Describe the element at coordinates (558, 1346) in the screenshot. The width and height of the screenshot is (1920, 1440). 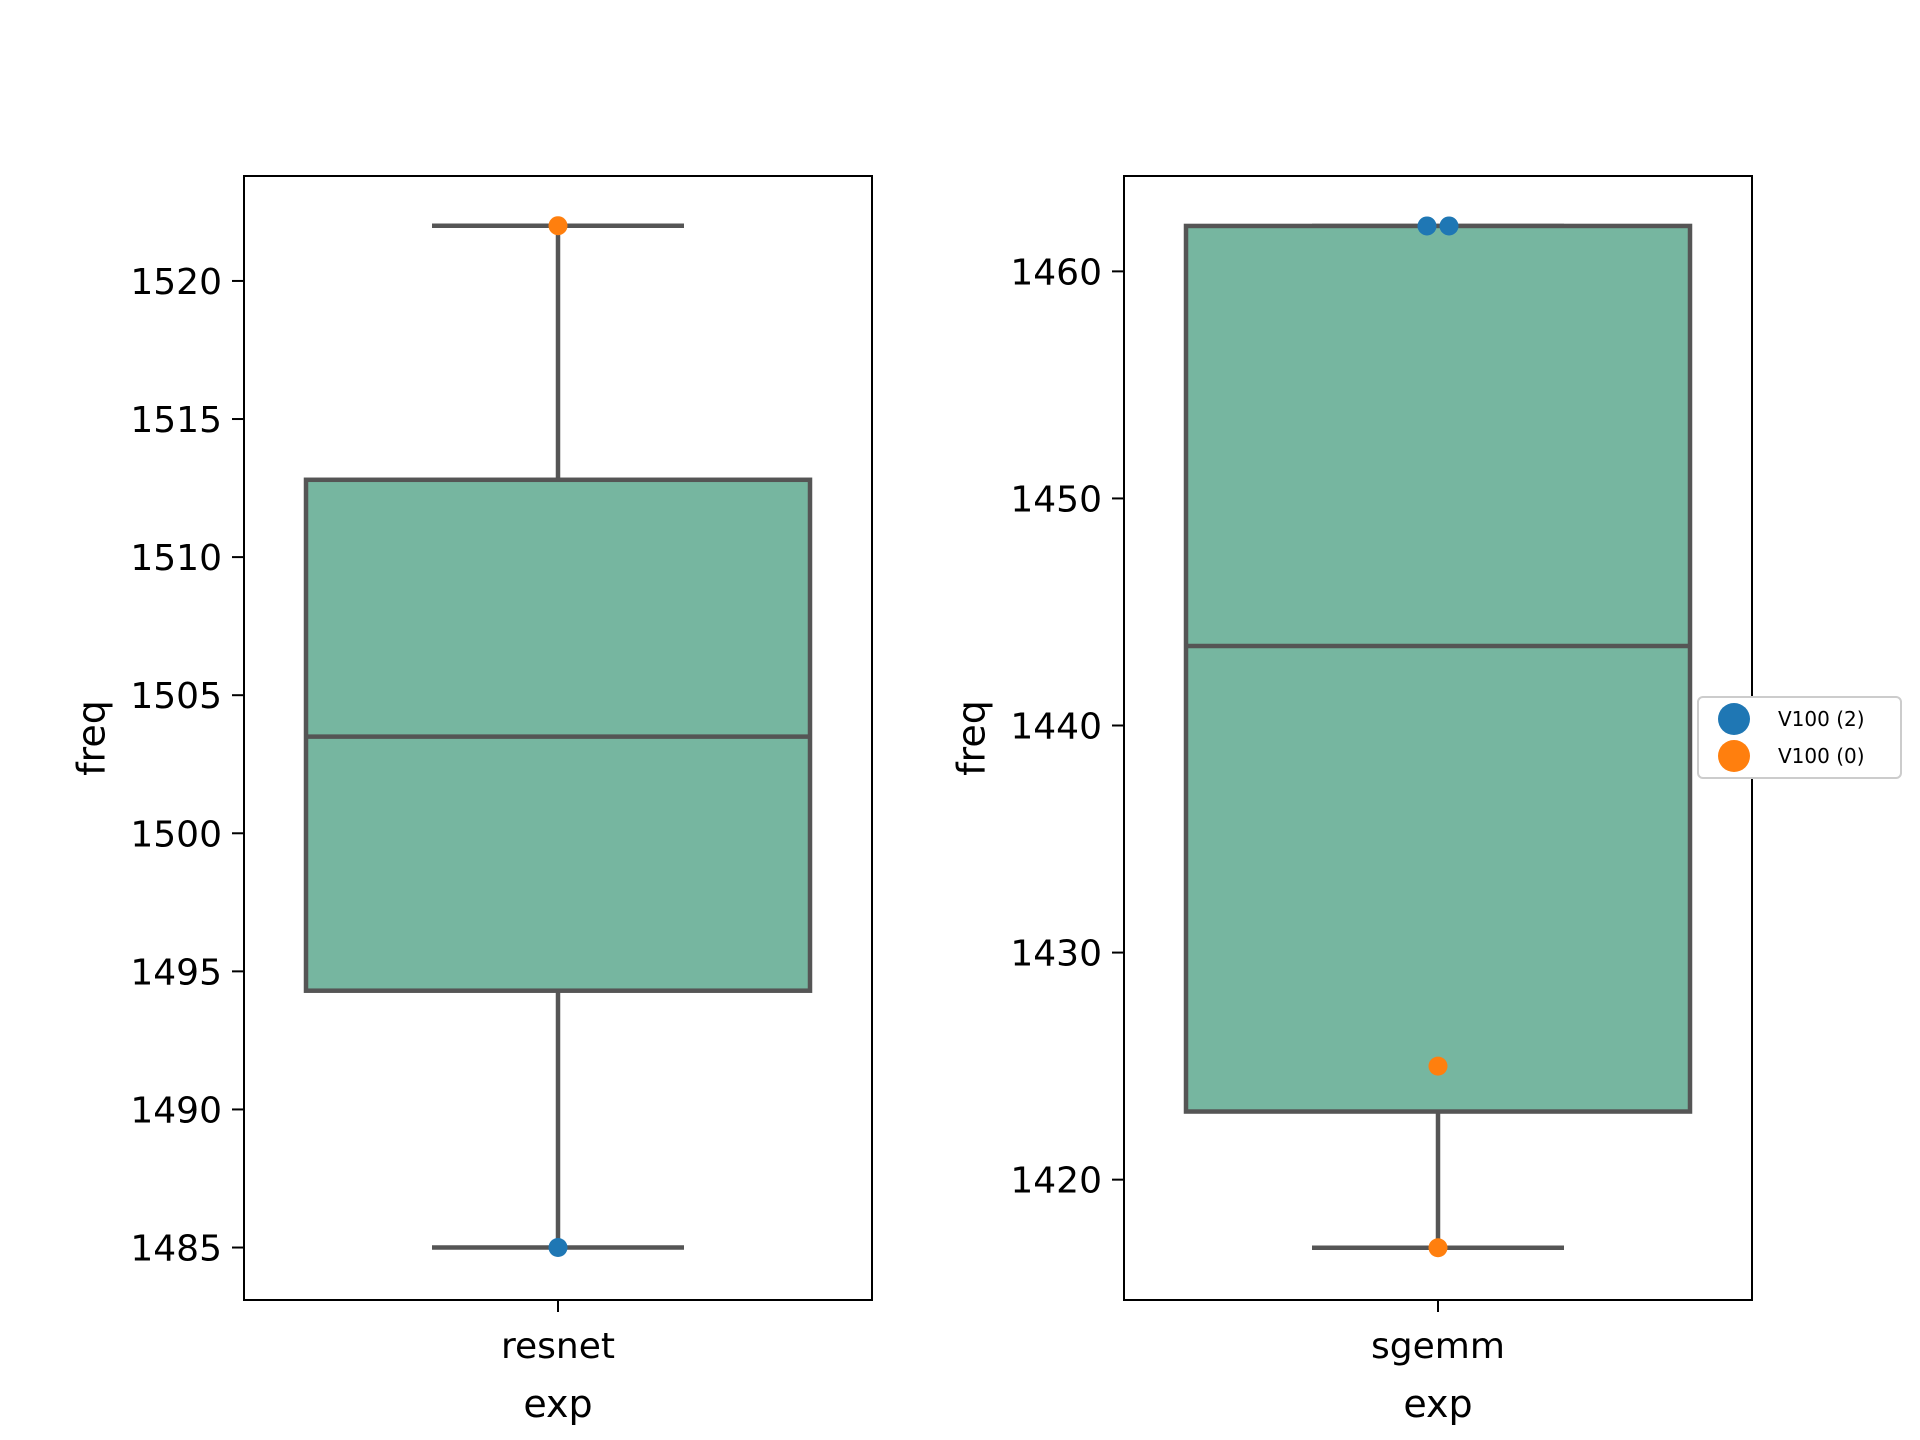
I see `x-tick-label: resnet` at that location.